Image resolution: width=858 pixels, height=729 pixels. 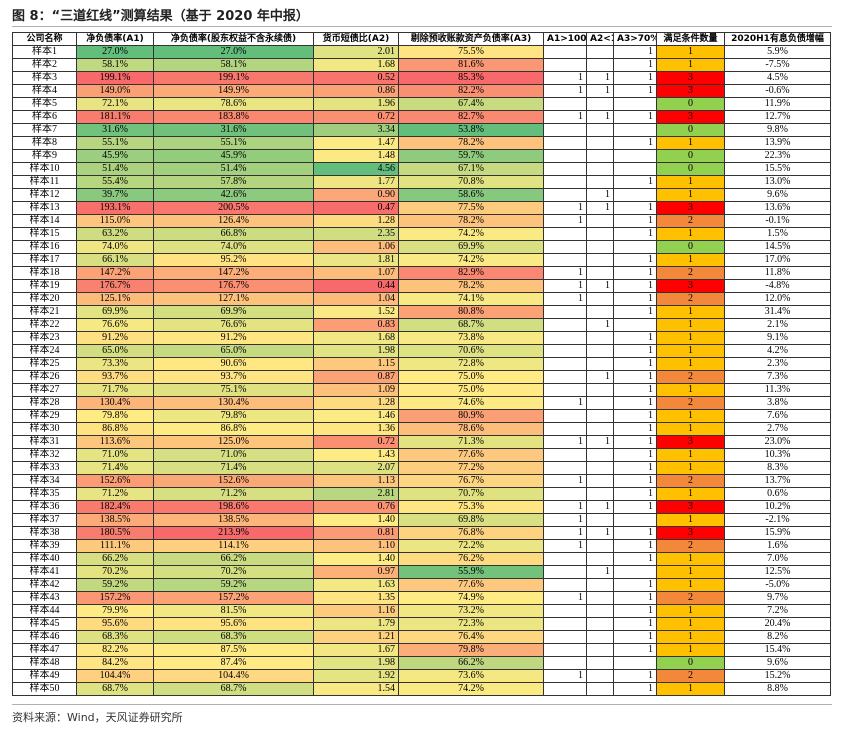 I want to click on table-cell: 87.4%, so click(x=233, y=663).